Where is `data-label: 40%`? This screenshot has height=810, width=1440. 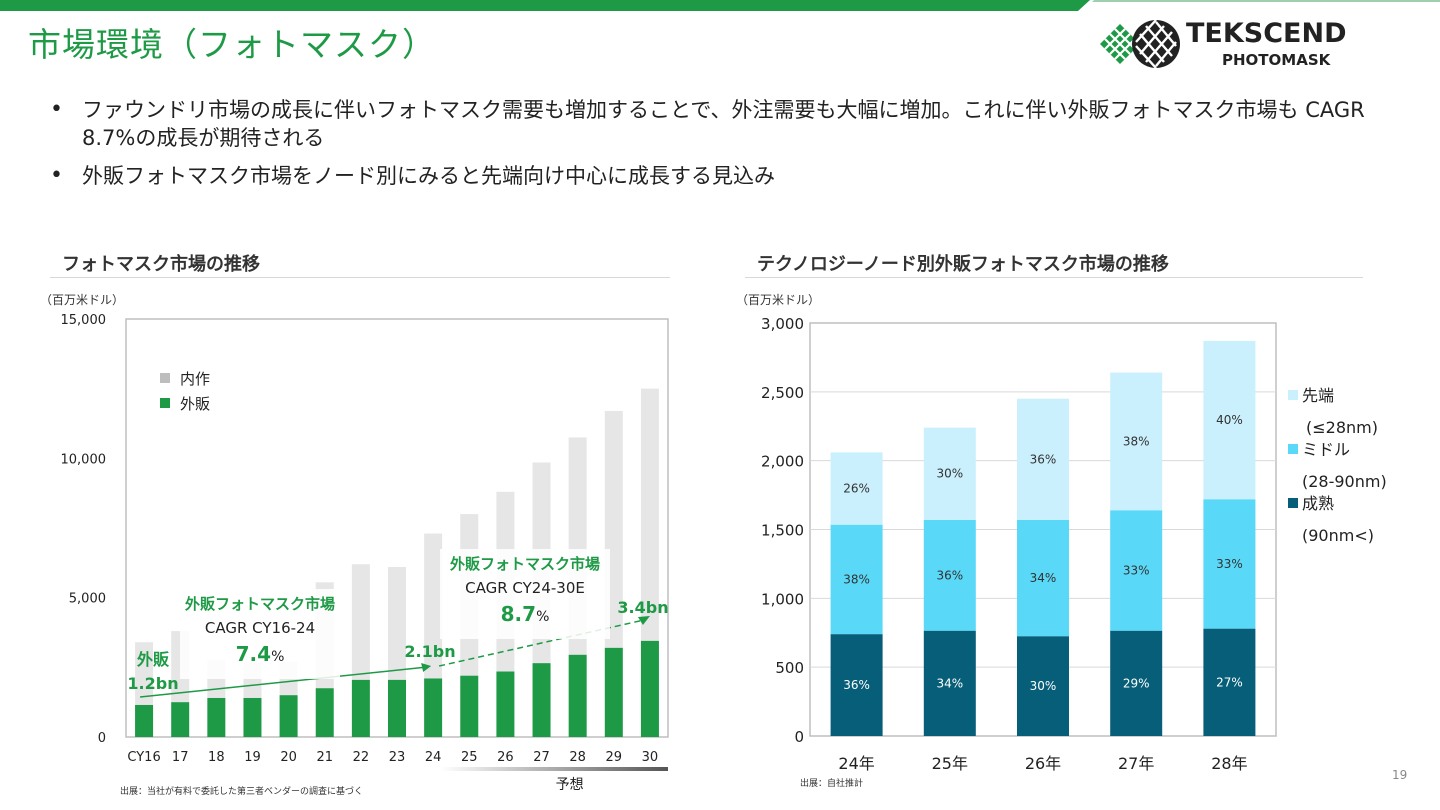
data-label: 40% is located at coordinates (1229, 420).